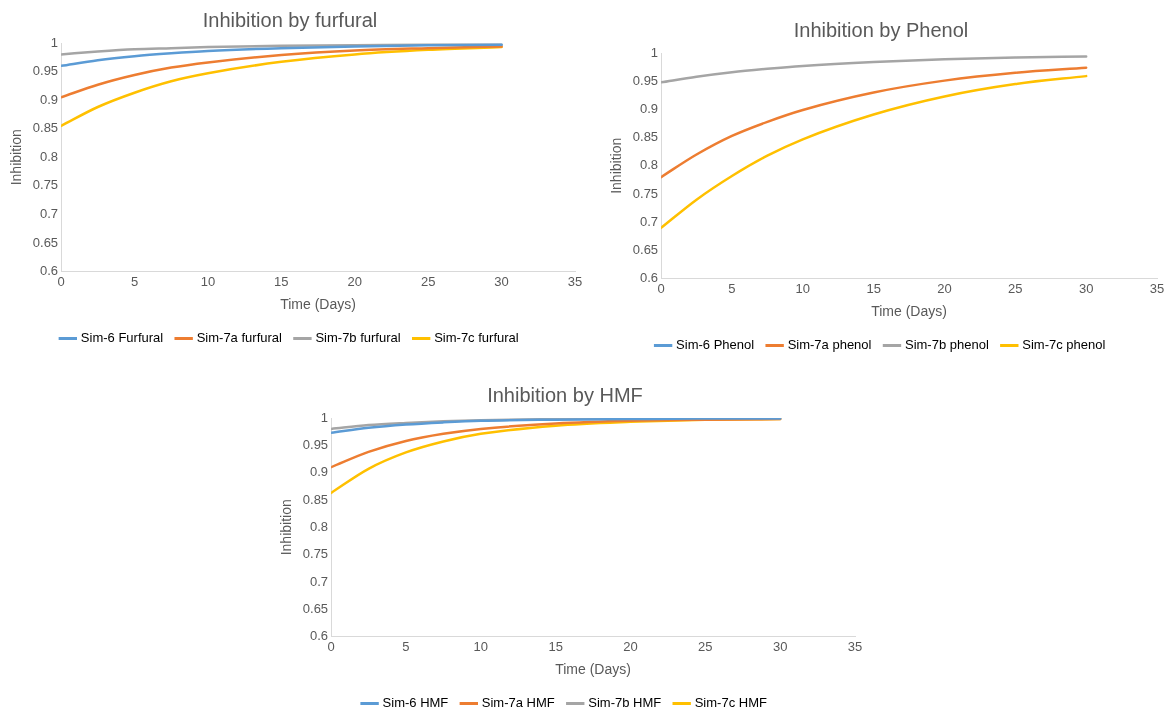  I want to click on chart-title: Inhibition by Phenol, so click(881, 29).